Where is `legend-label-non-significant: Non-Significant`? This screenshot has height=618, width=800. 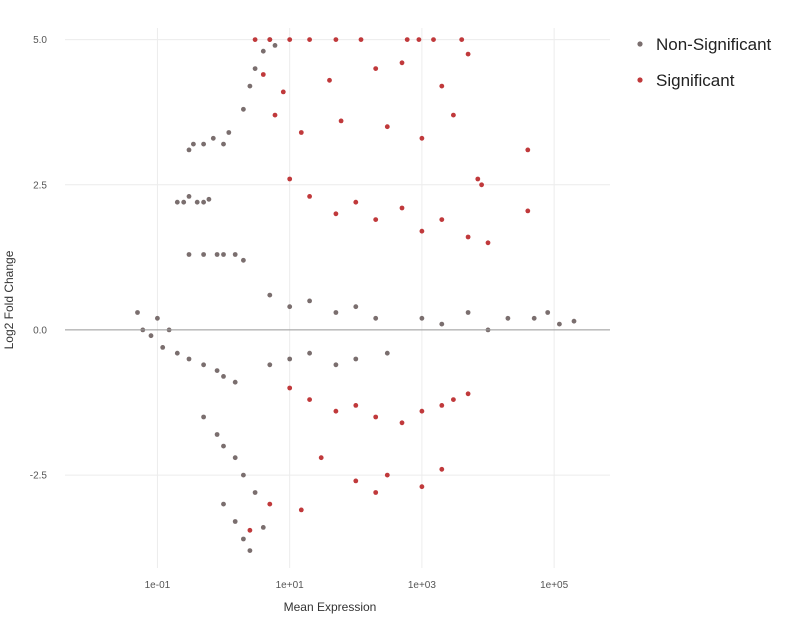
legend-label-non-significant: Non-Significant is located at coordinates (714, 44).